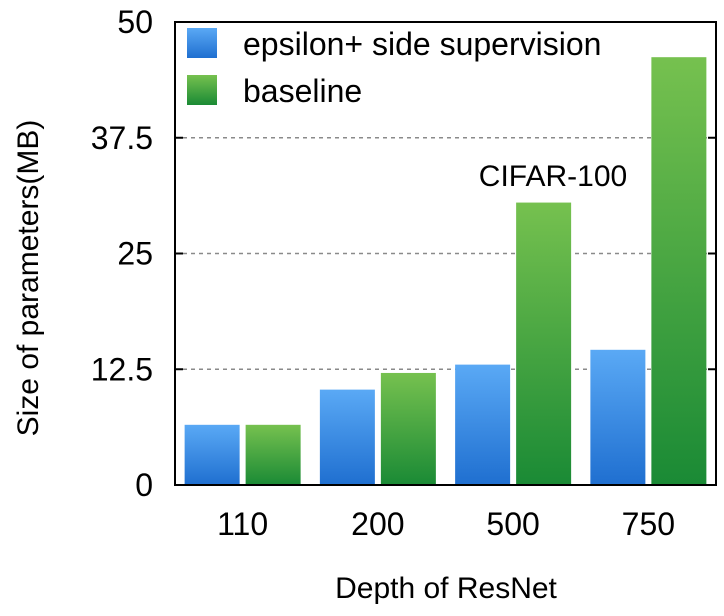 The width and height of the screenshot is (724, 616). I want to click on y-tick-label: 37.5, so click(122, 138).